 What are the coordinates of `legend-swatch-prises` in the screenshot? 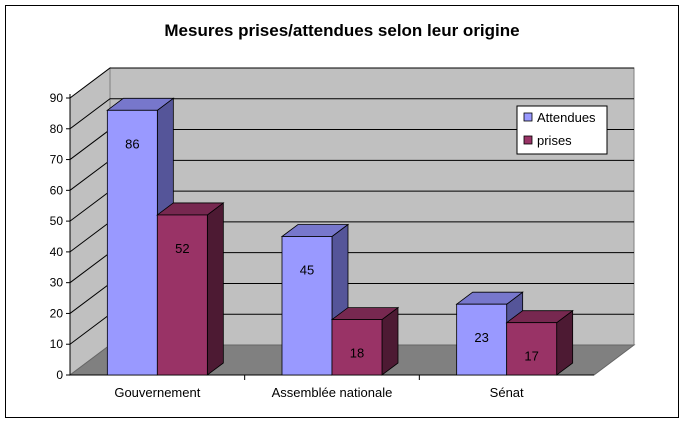 It's located at (528, 140).